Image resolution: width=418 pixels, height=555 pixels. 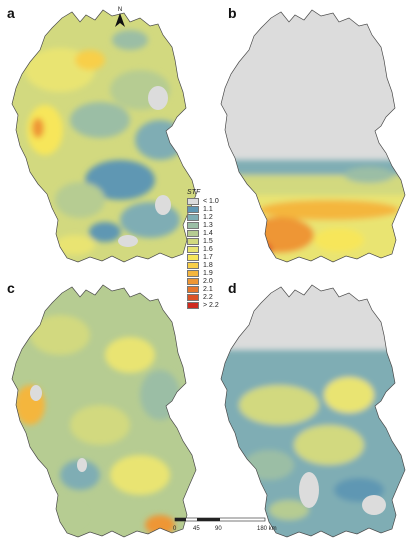 I want to click on legend-entry: 1.2, so click(x=203, y=217).